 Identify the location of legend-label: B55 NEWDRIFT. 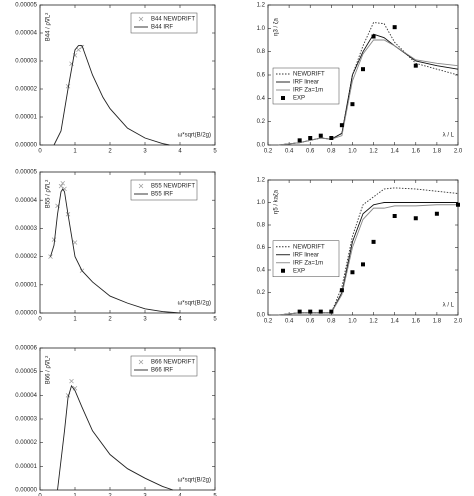
(173, 187).